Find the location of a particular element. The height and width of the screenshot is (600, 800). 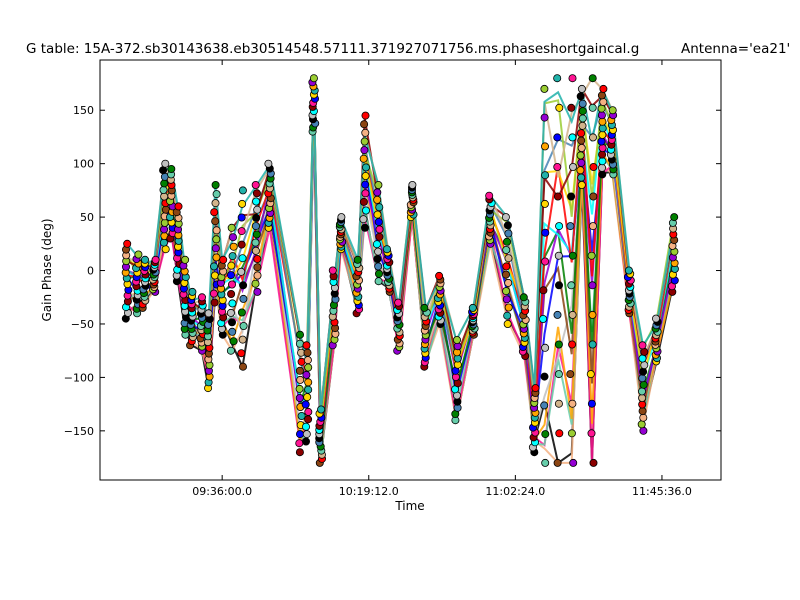

y-tick-label-0: 150 is located at coordinates (83, 110).